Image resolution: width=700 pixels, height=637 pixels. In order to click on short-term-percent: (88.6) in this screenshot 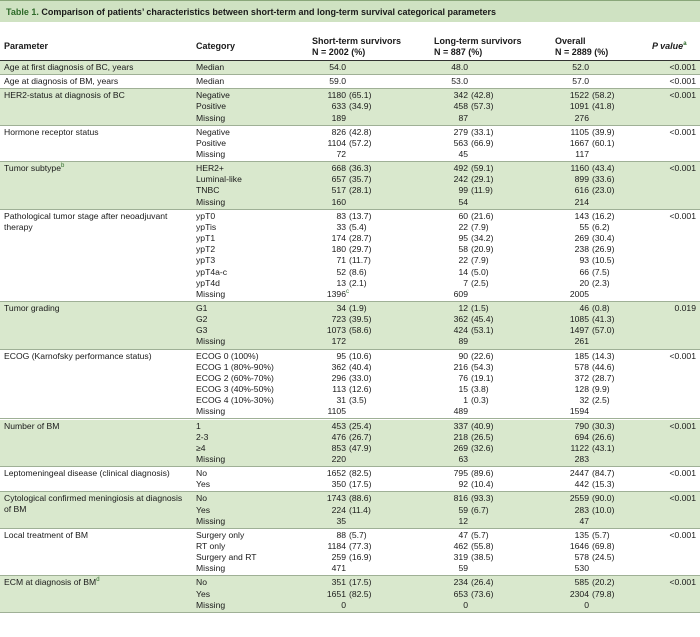, I will do `click(360, 498)`.